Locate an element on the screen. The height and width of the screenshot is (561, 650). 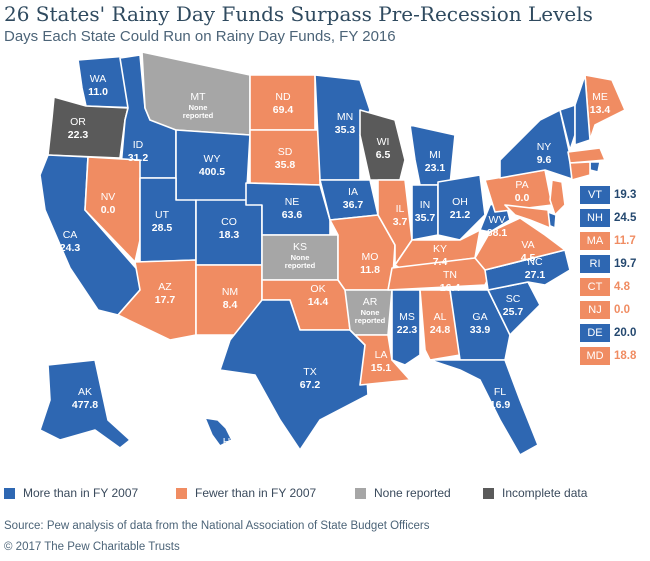
state-value-nv: 0.0 is located at coordinates (108, 210).